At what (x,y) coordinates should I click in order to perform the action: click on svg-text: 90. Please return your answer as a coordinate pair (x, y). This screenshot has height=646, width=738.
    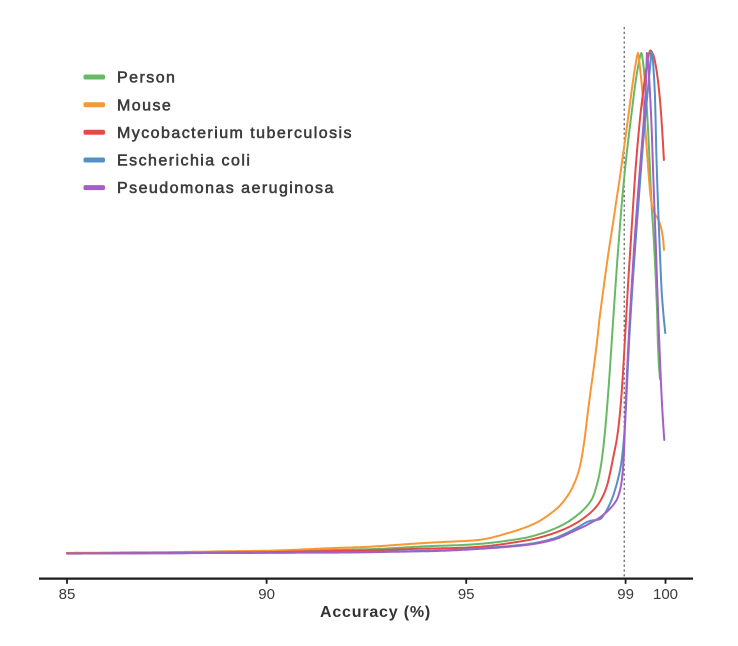
    Looking at the image, I should click on (266, 594).